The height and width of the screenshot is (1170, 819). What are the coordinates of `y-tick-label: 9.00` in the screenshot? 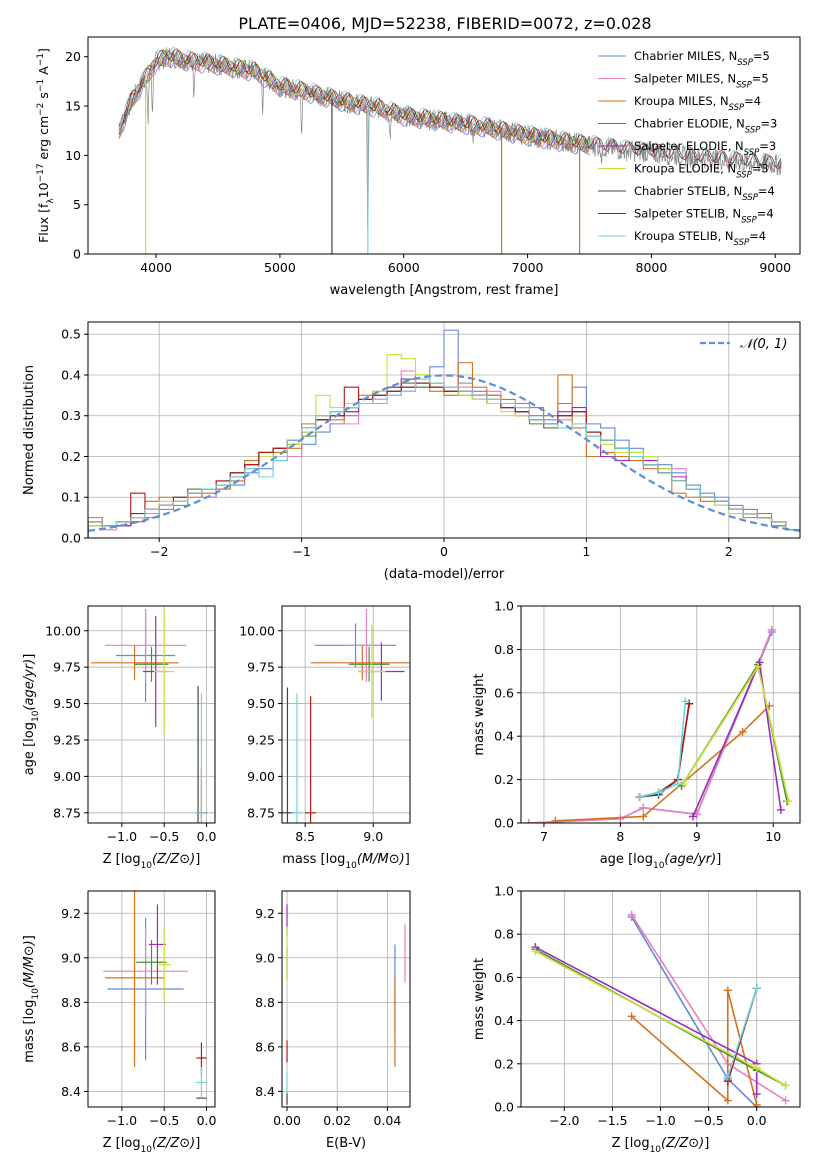 It's located at (261, 776).